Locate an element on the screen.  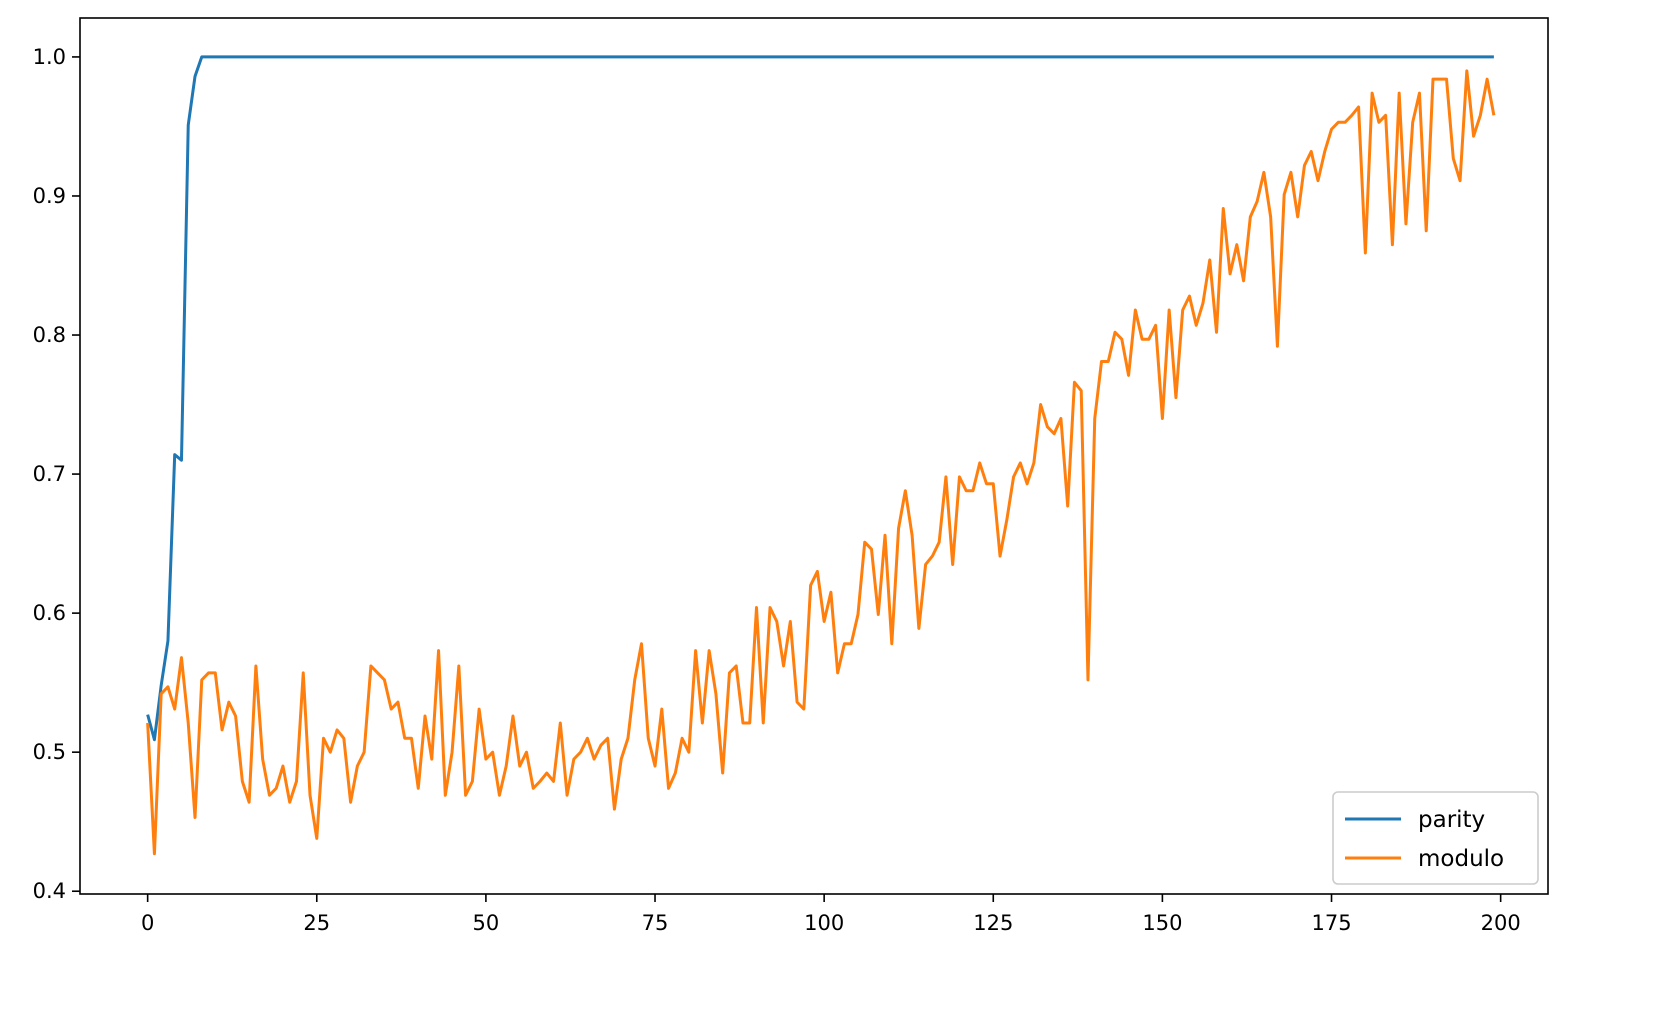
y-tick-label: 0.4 is located at coordinates (49, 891).